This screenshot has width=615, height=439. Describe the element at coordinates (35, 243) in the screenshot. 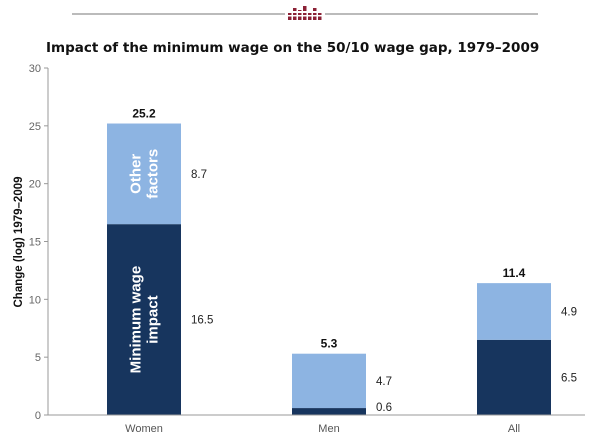

I see `y-tick-label: 15` at that location.